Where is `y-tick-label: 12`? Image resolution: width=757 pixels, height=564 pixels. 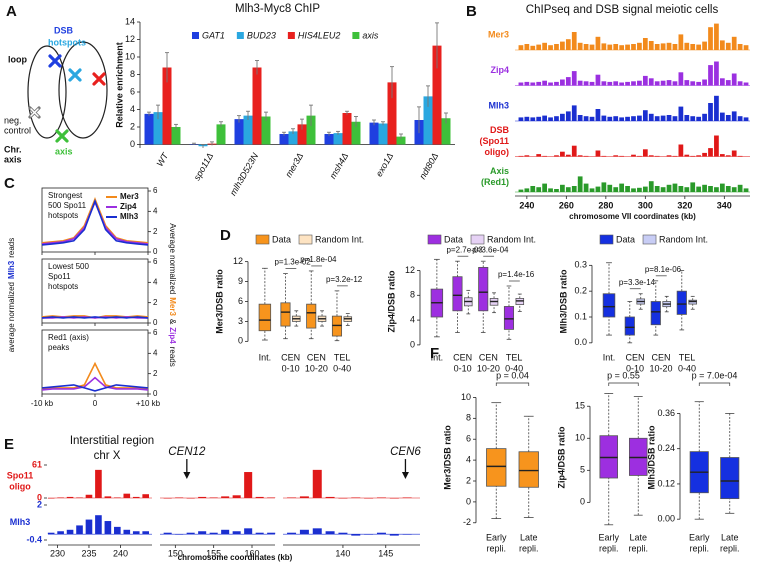 y-tick-label: 12 is located at coordinates (238, 261).